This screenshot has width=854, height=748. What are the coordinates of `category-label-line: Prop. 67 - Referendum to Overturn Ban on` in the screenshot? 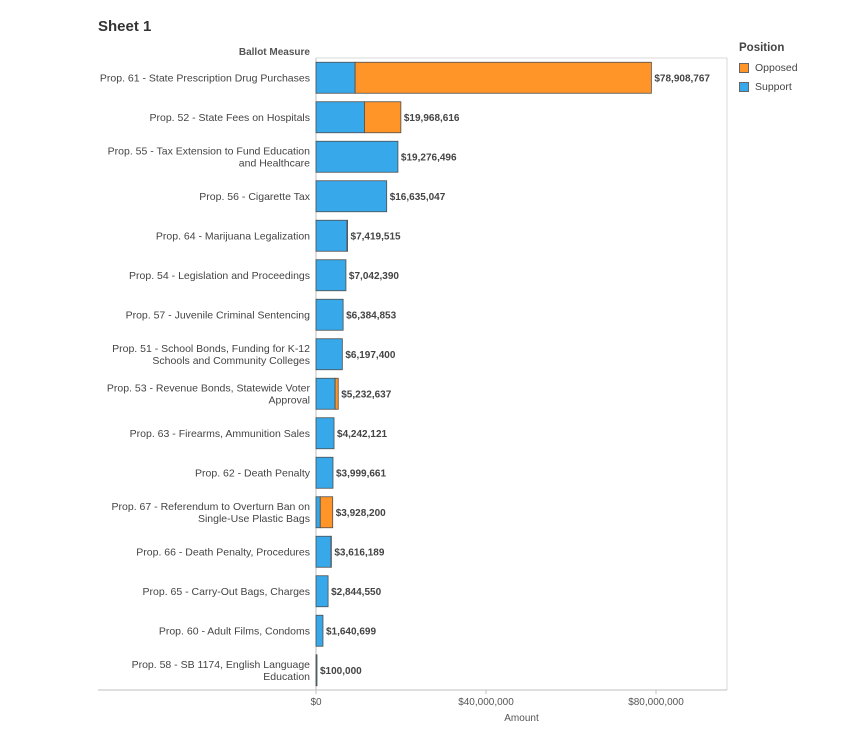 It's located at (211, 507).